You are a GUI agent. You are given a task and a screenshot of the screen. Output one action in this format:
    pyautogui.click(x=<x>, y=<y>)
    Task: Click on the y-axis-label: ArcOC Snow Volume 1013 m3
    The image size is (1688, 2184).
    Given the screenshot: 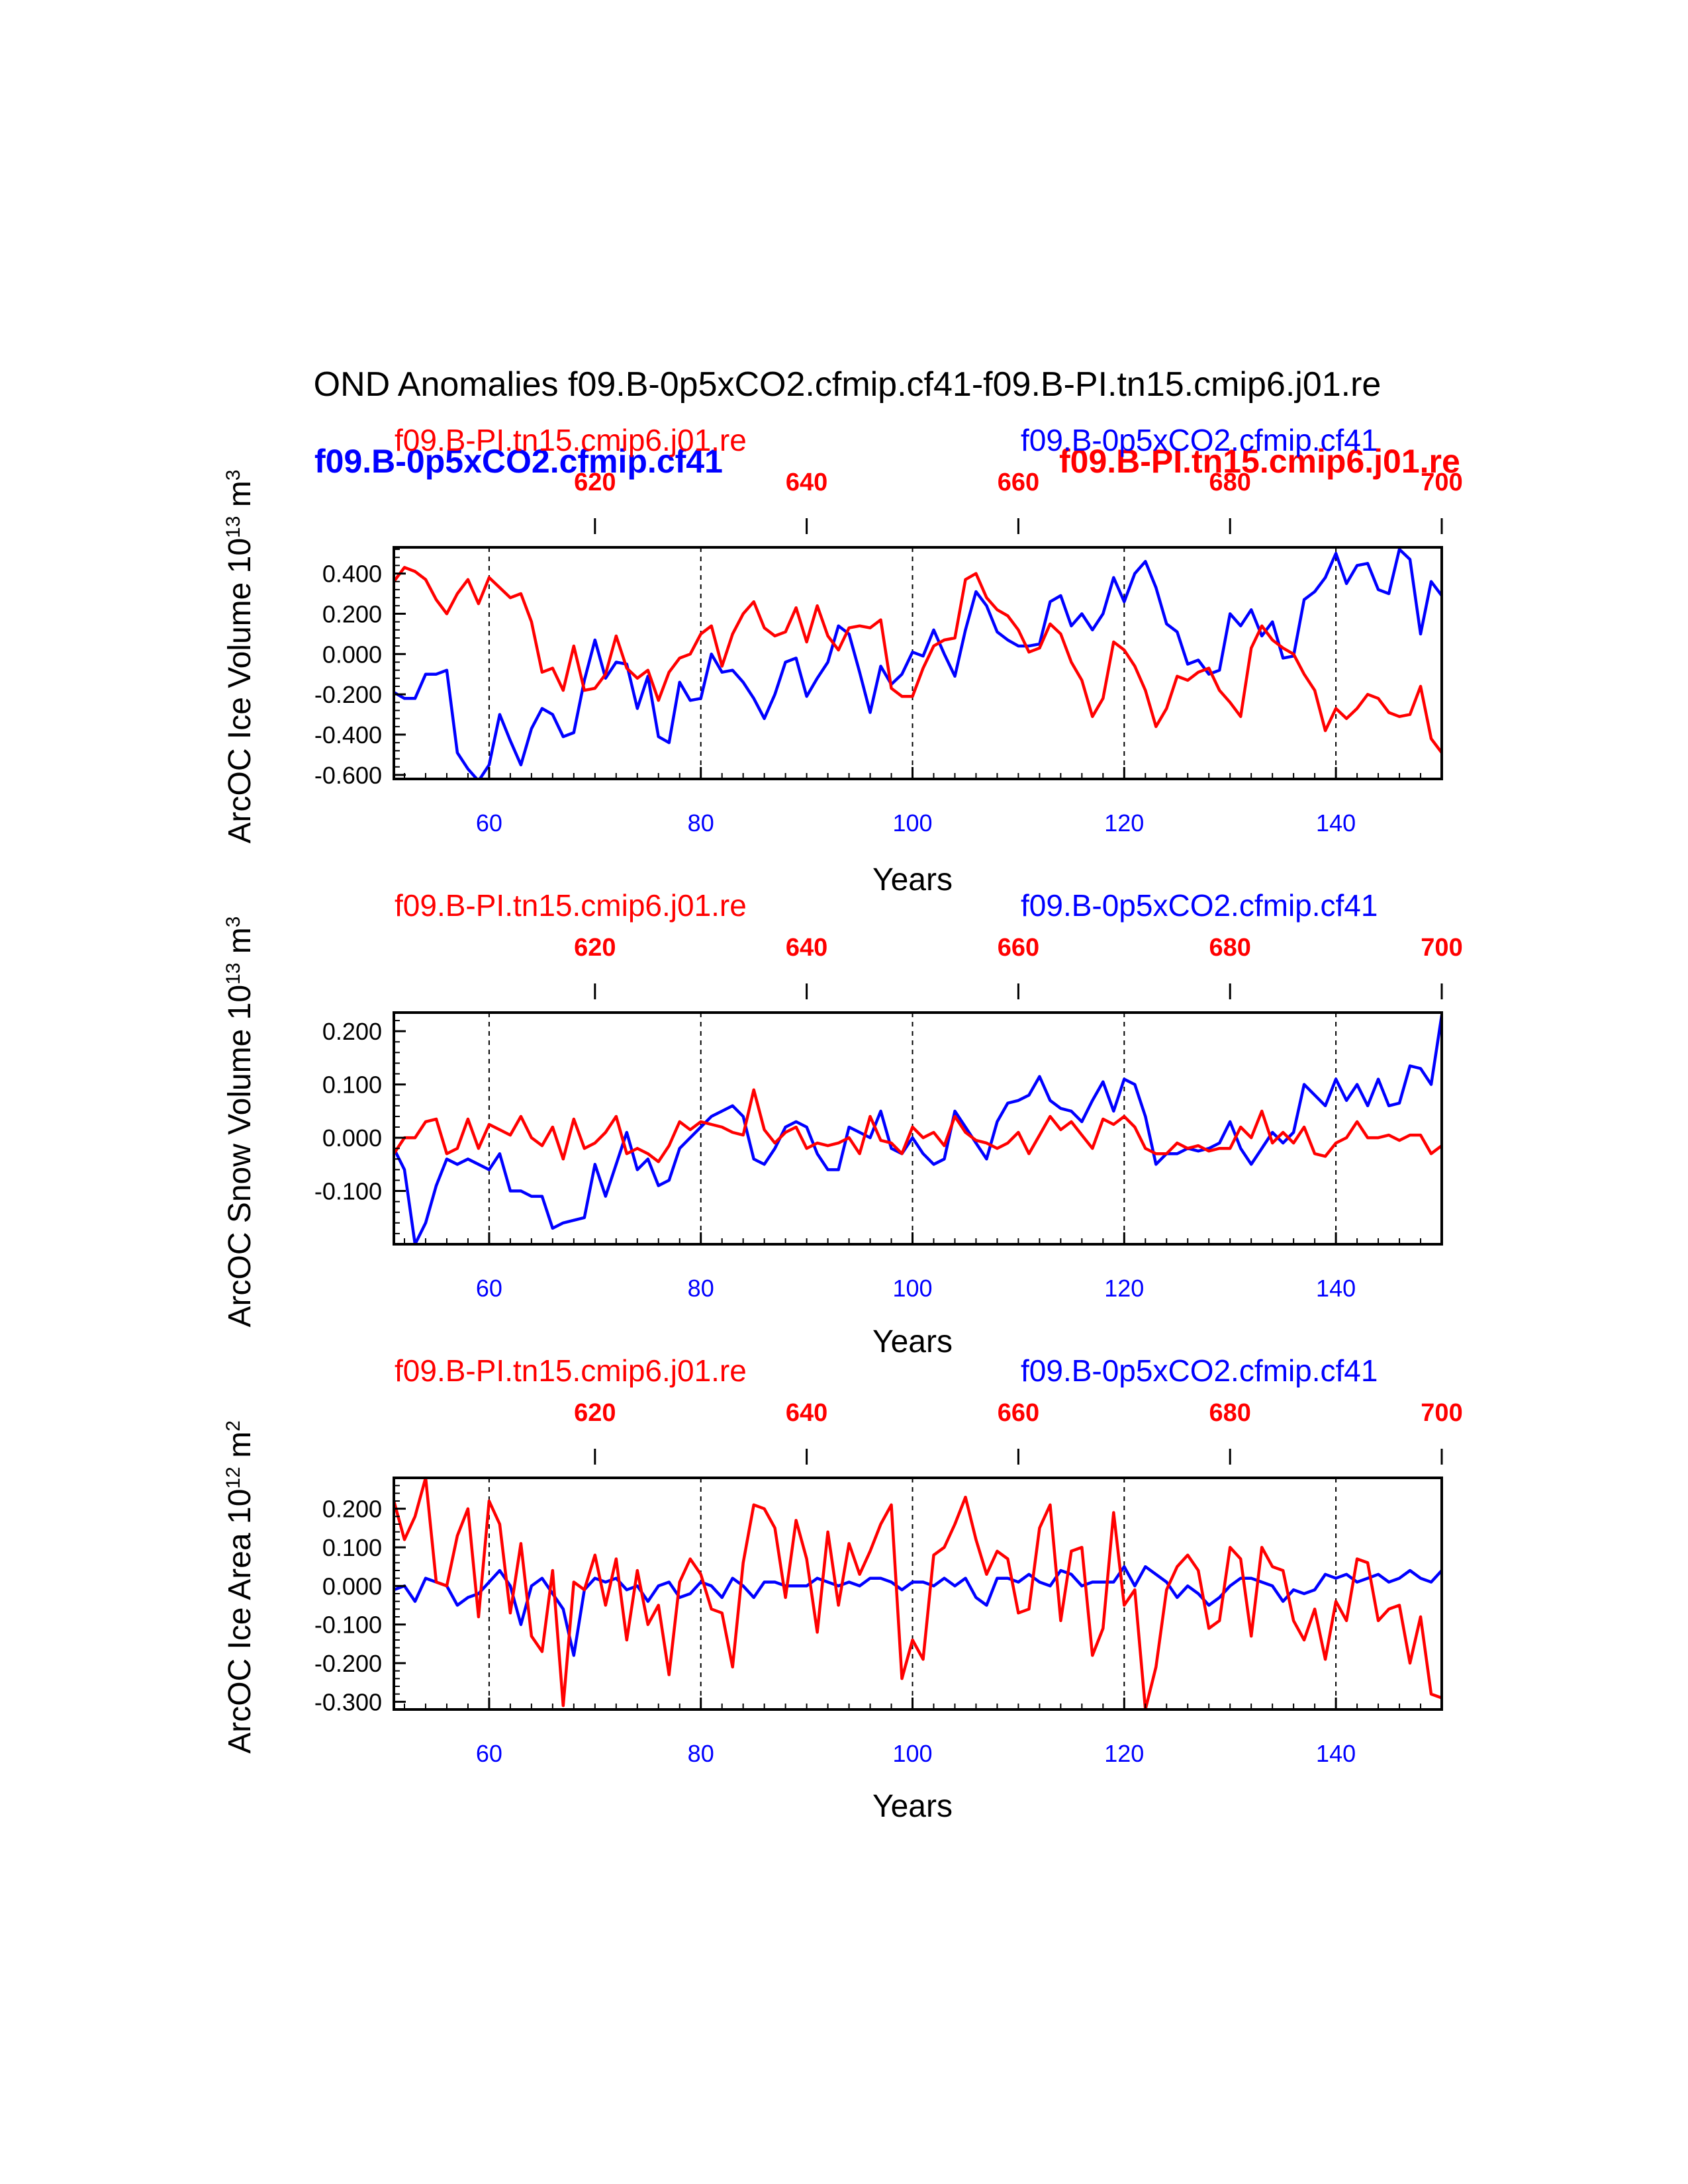 What is the action you would take?
    pyautogui.click(x=240, y=1122)
    